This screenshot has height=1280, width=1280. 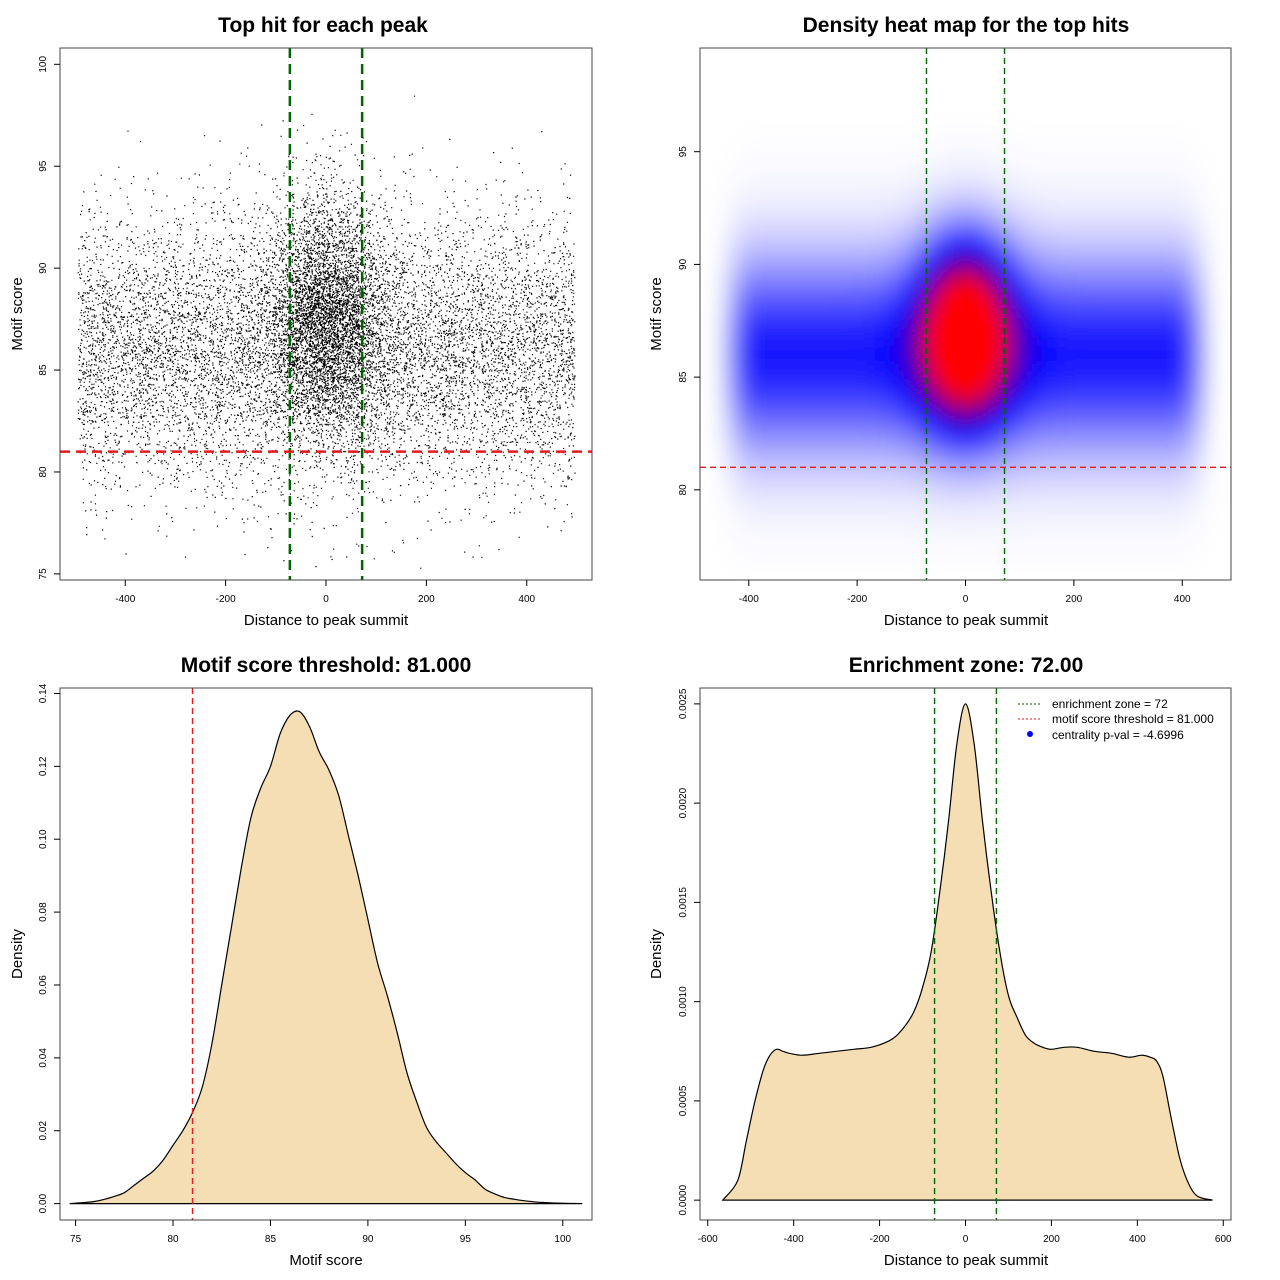 What do you see at coordinates (43, 693) in the screenshot?
I see `y-tick-label: 0.14` at bounding box center [43, 693].